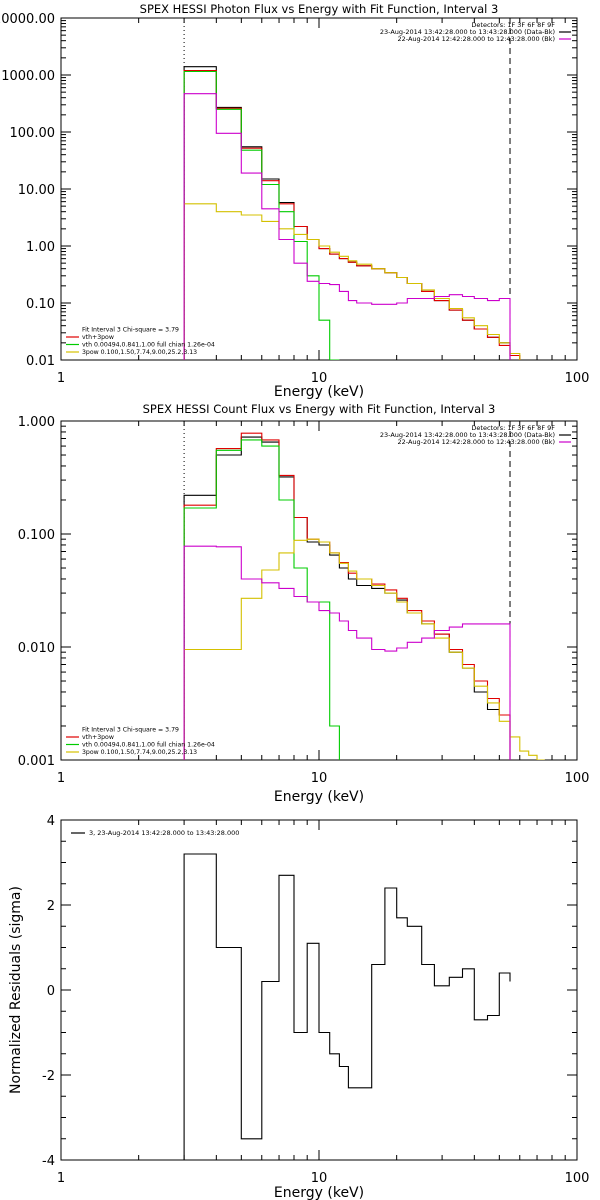  Describe the element at coordinates (33, 133) in the screenshot. I see `y-tick-label: 100.00` at that location.